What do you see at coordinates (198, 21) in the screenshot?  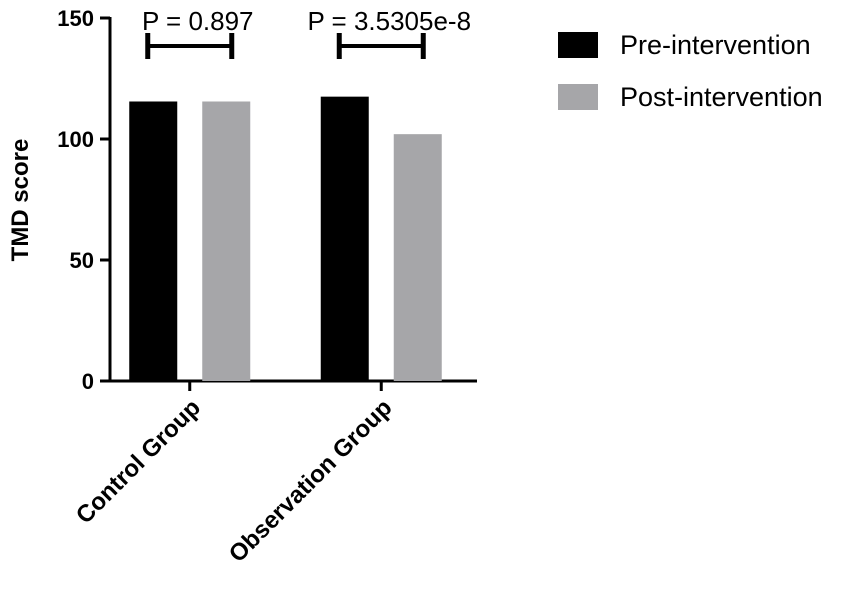 I see `p-value-label: P = 0.897` at bounding box center [198, 21].